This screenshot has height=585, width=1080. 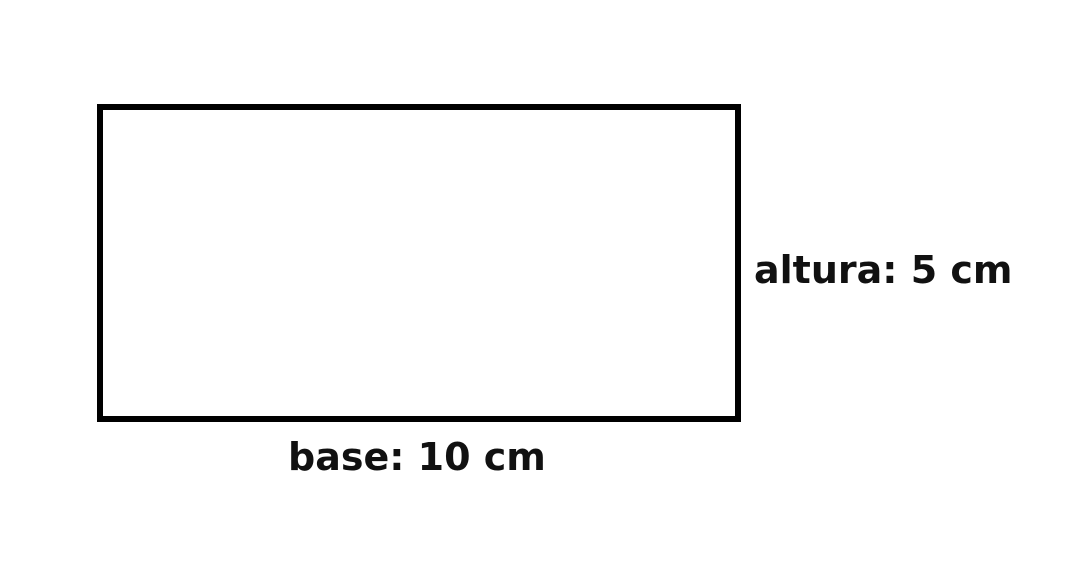 I want to click on height-label: altura: 5 cm, so click(x=883, y=270).